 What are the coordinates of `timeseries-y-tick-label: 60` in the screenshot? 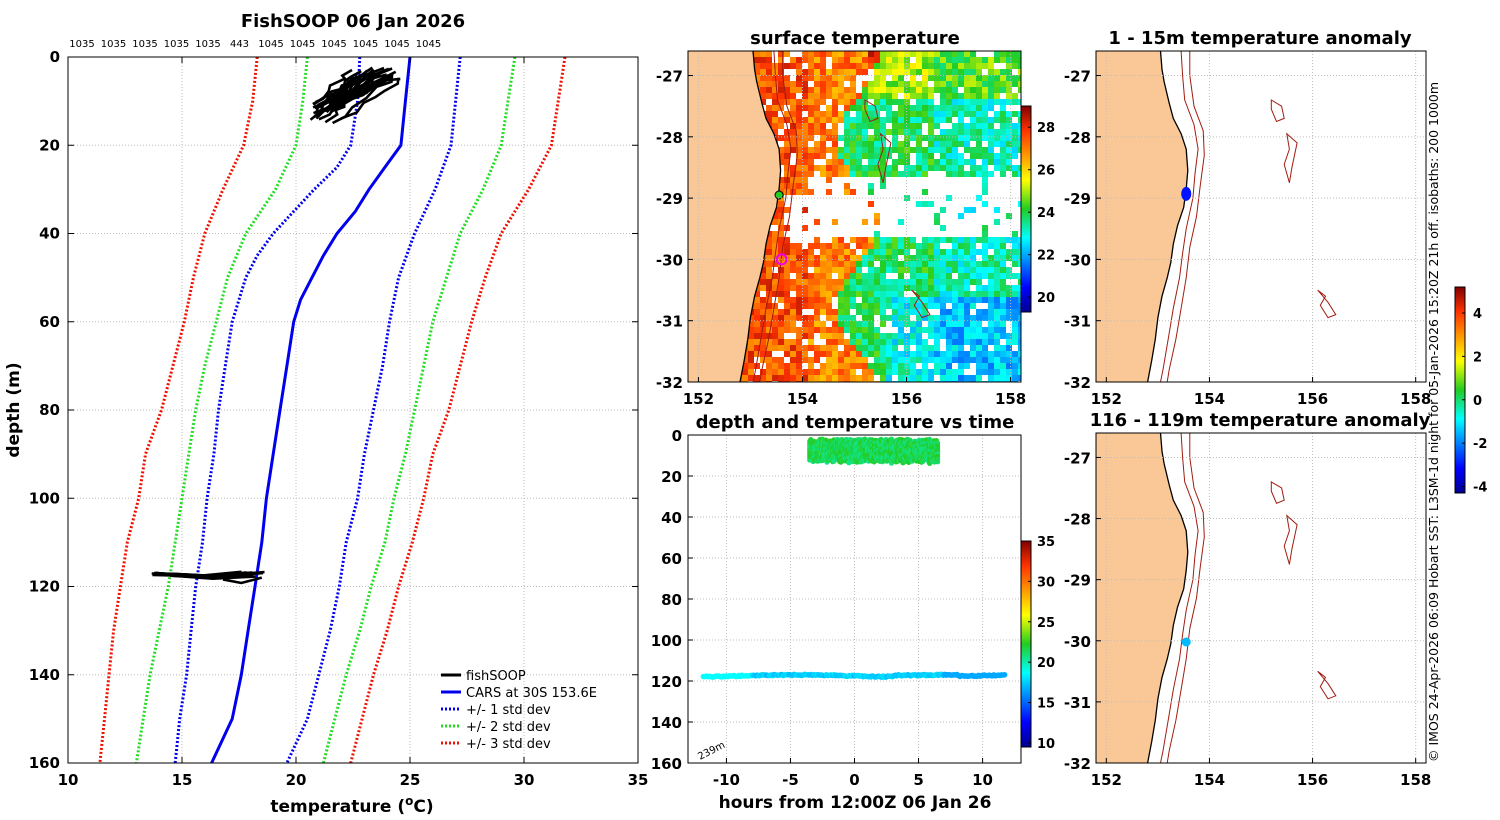 It's located at (671, 559).